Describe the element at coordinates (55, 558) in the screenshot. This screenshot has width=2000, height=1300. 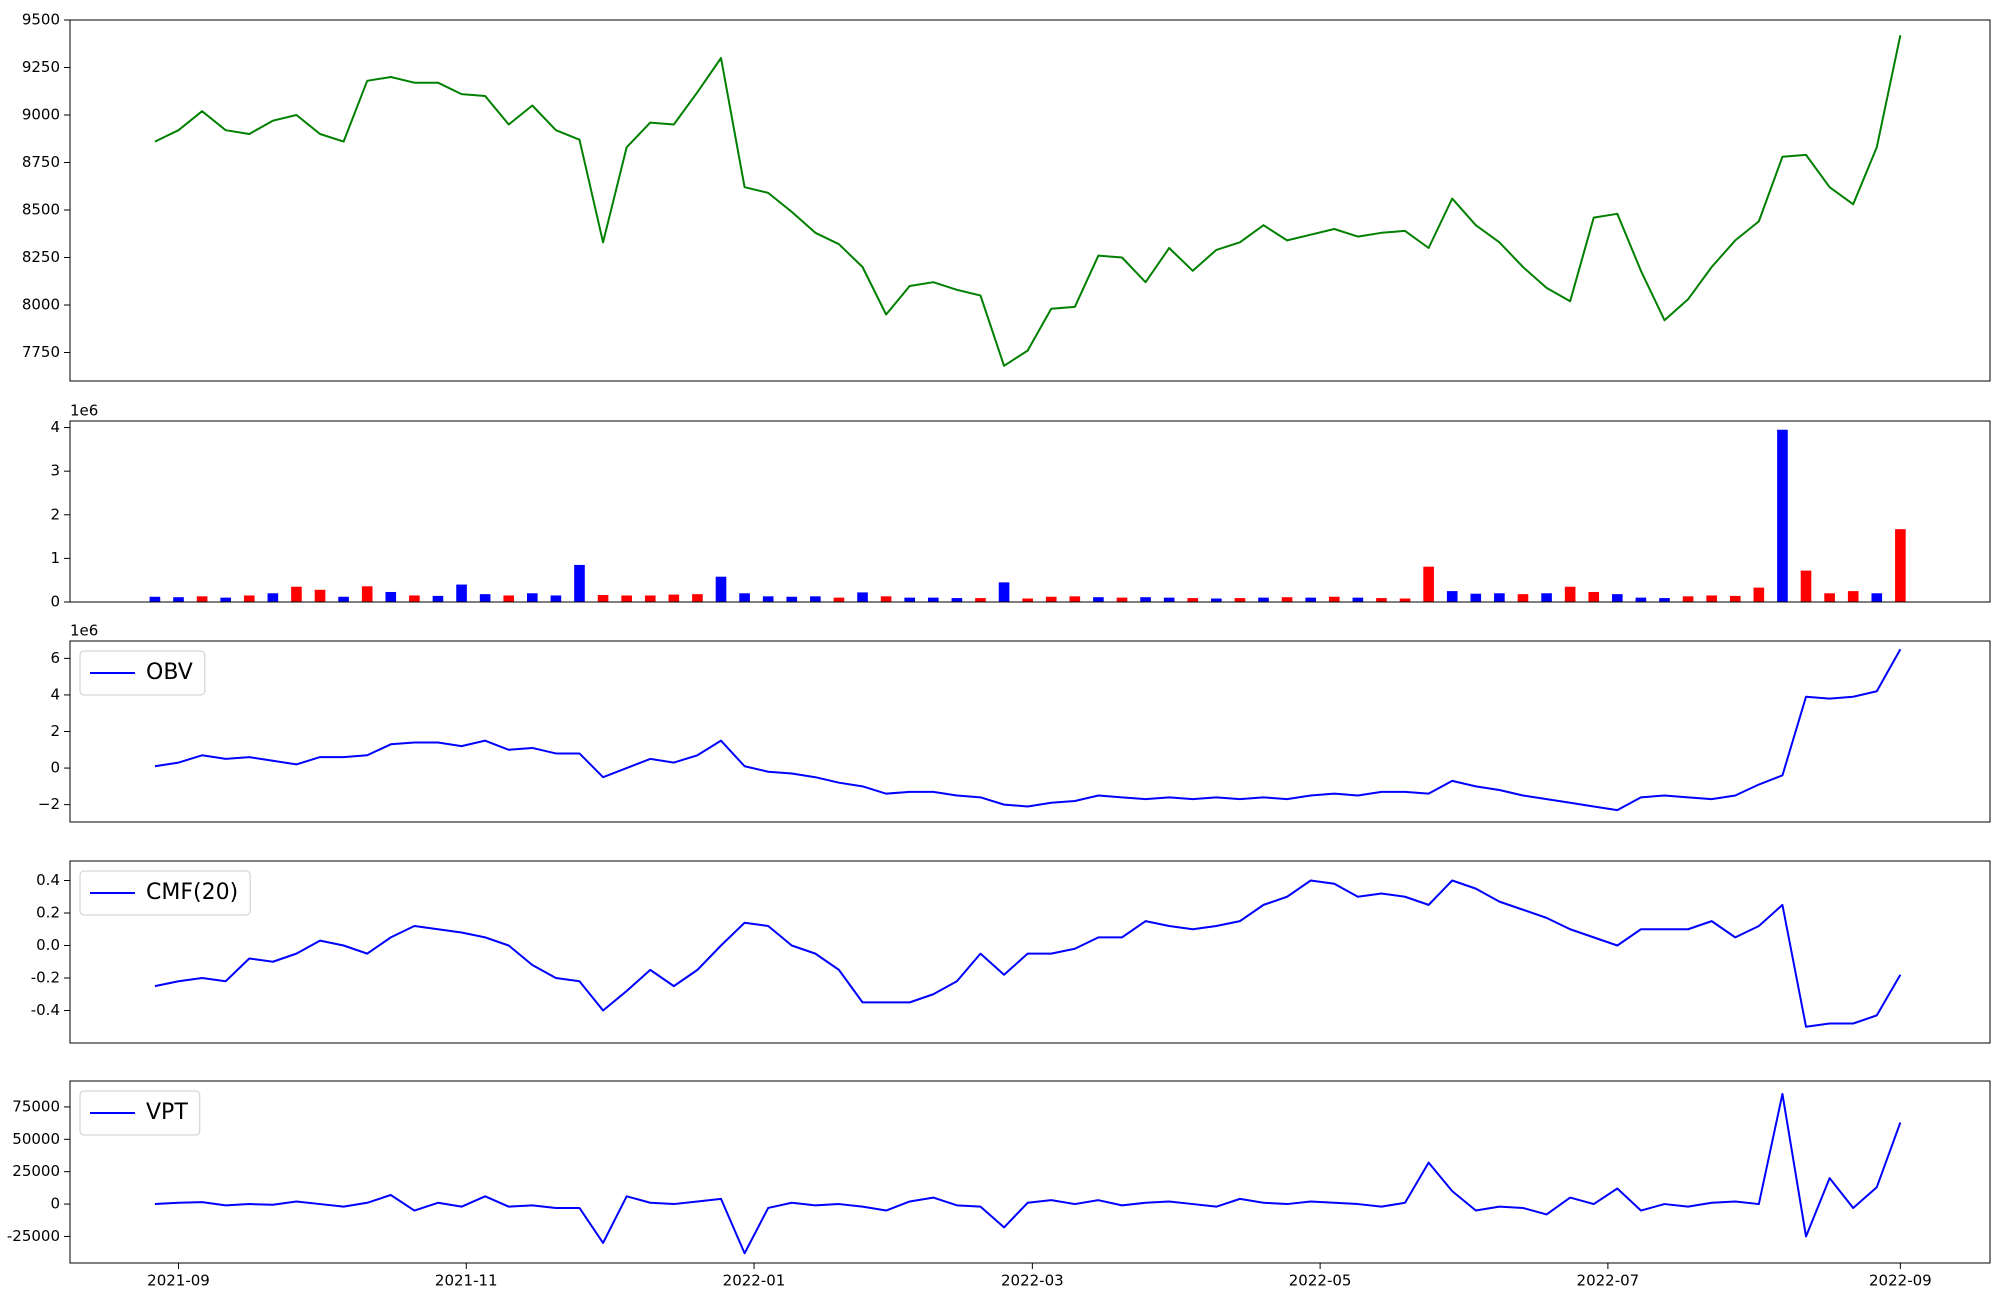
I see `y-tick-label: 1` at that location.